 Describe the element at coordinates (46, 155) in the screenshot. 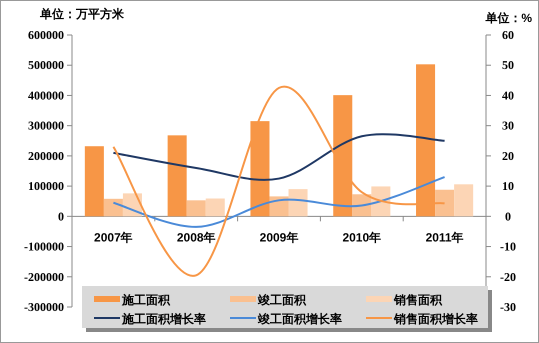

I see `y-tick-label: 200000` at that location.